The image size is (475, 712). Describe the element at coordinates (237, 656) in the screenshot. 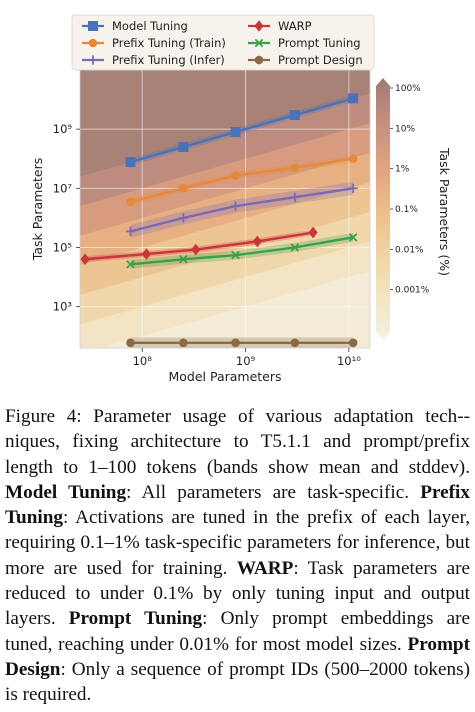

I see `caption-prompt-design-term: Prompt Design` at that location.